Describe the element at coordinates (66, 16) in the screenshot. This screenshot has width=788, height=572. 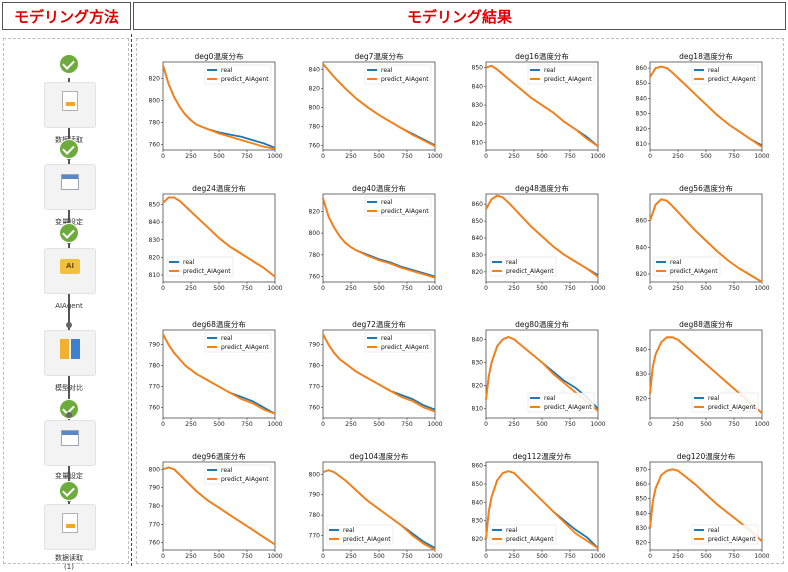
I see `modeling-method-header: モデリング方法` at that location.